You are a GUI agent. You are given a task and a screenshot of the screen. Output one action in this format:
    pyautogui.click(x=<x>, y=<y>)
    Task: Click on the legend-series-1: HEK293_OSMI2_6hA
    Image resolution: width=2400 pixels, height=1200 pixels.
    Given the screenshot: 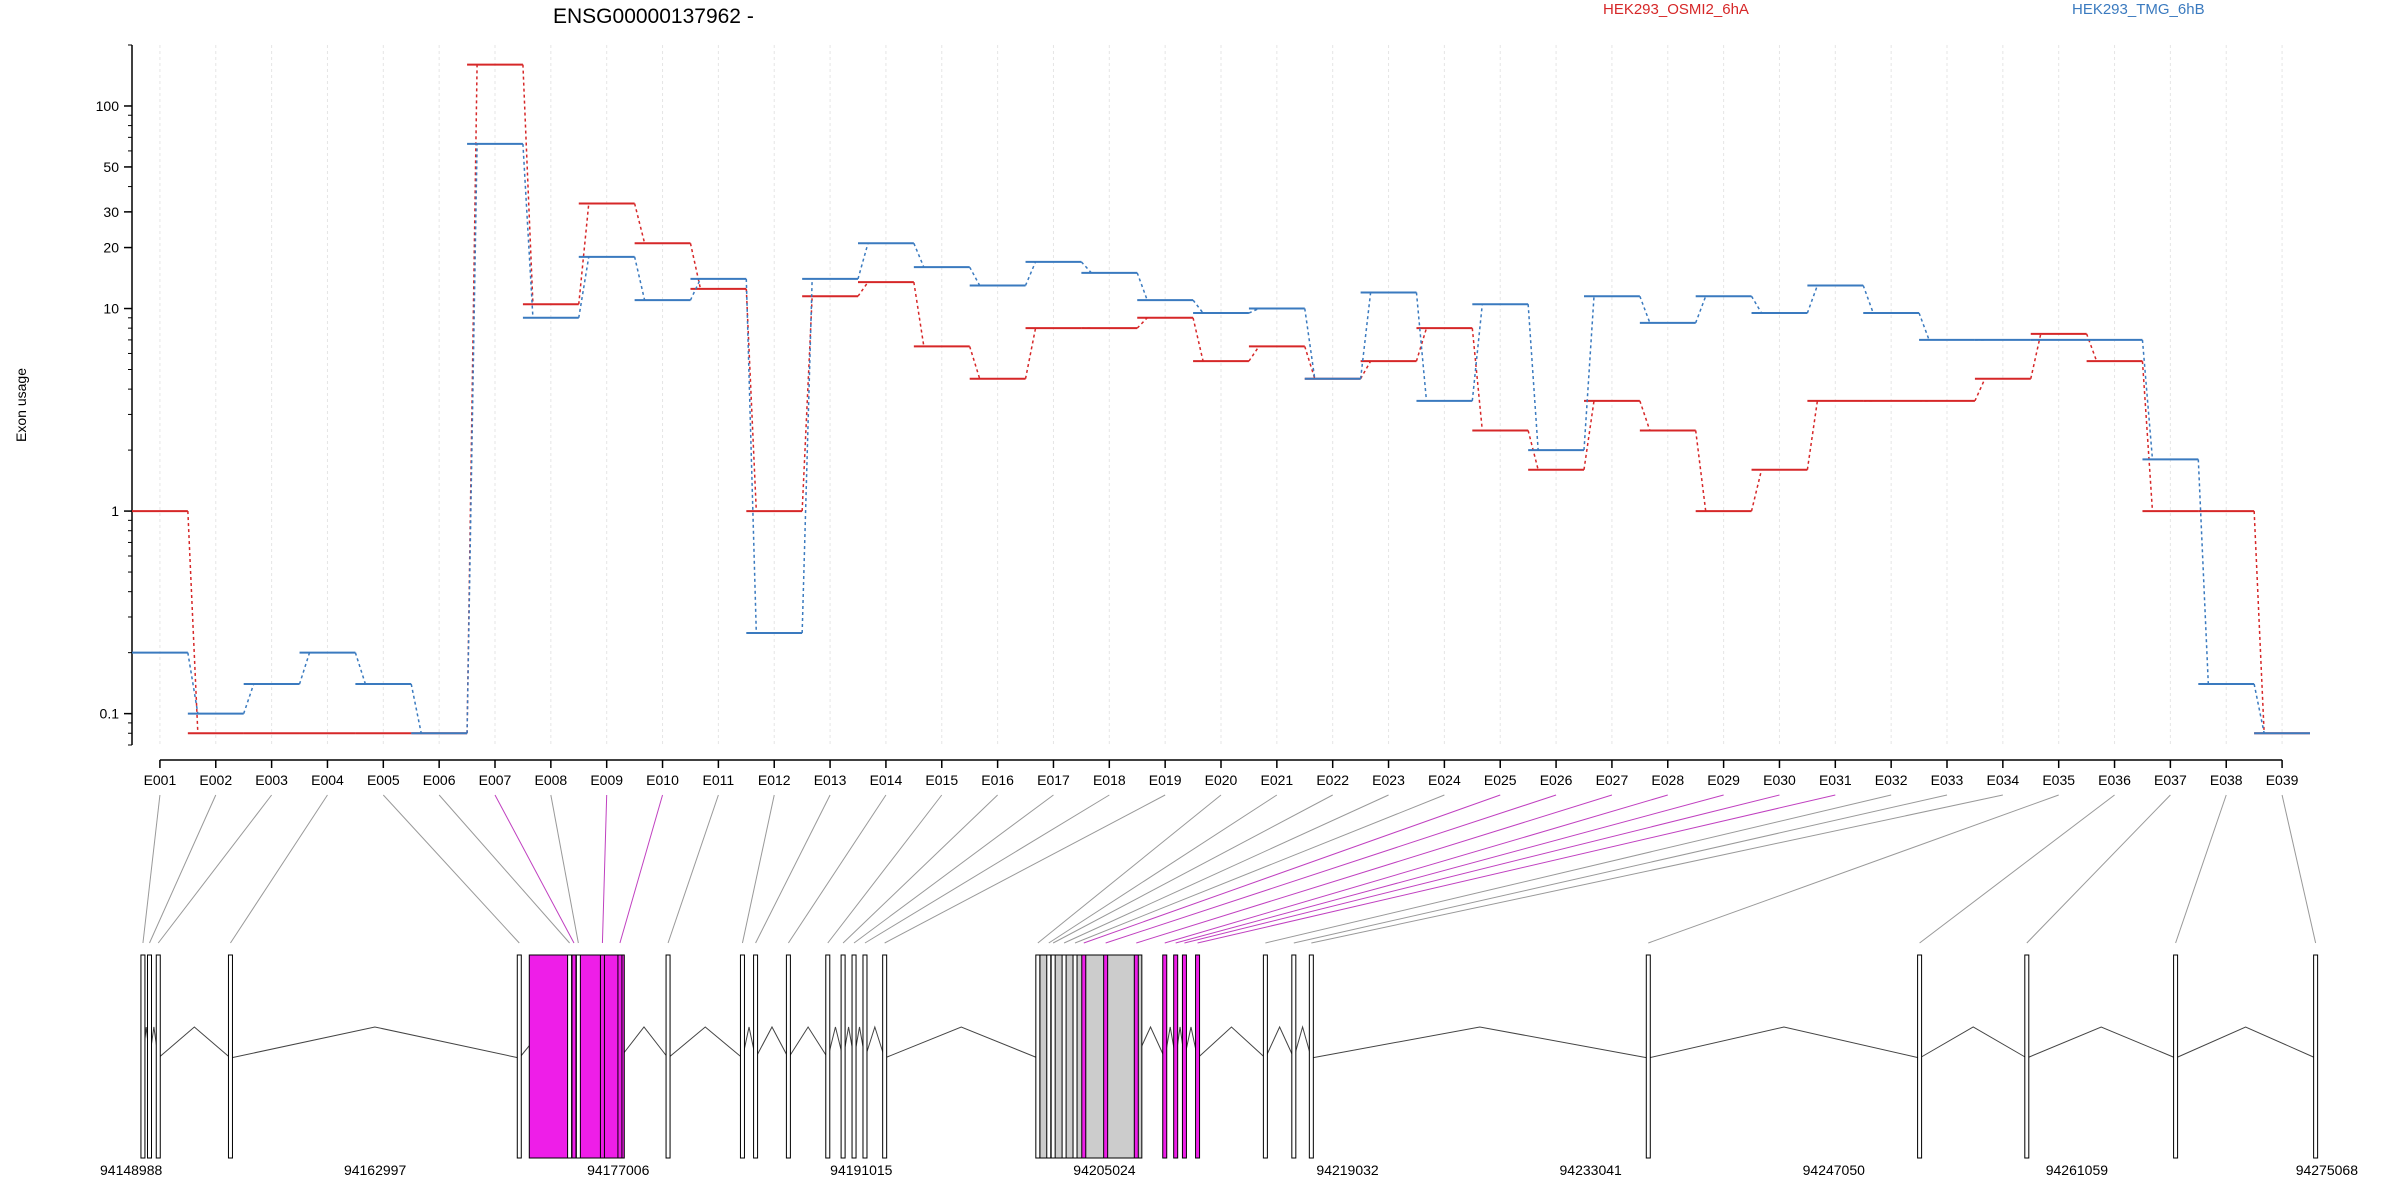 What is the action you would take?
    pyautogui.click(x=1676, y=9)
    